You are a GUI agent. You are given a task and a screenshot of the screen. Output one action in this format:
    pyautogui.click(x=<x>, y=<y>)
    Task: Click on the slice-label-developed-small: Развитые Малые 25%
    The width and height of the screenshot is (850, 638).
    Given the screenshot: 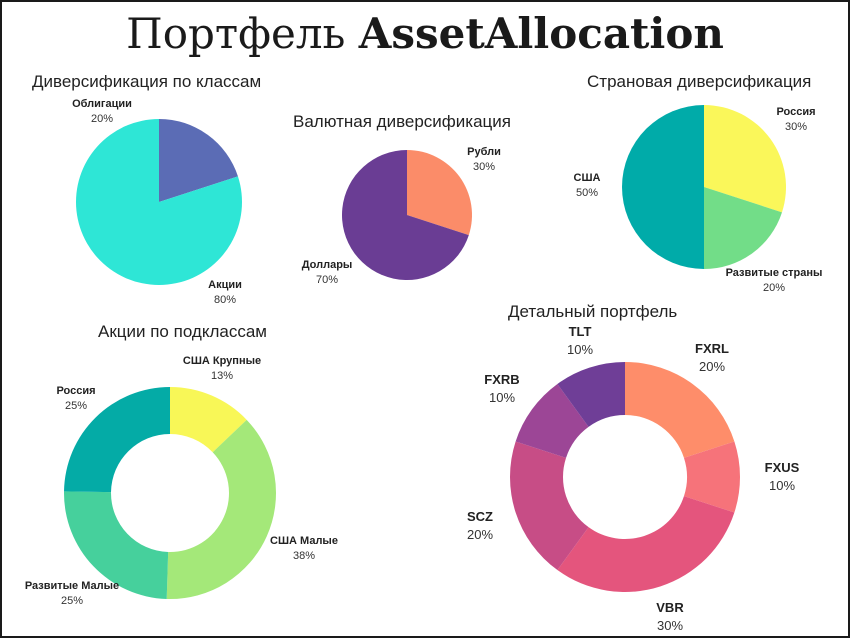 What is the action you would take?
    pyautogui.click(x=72, y=594)
    